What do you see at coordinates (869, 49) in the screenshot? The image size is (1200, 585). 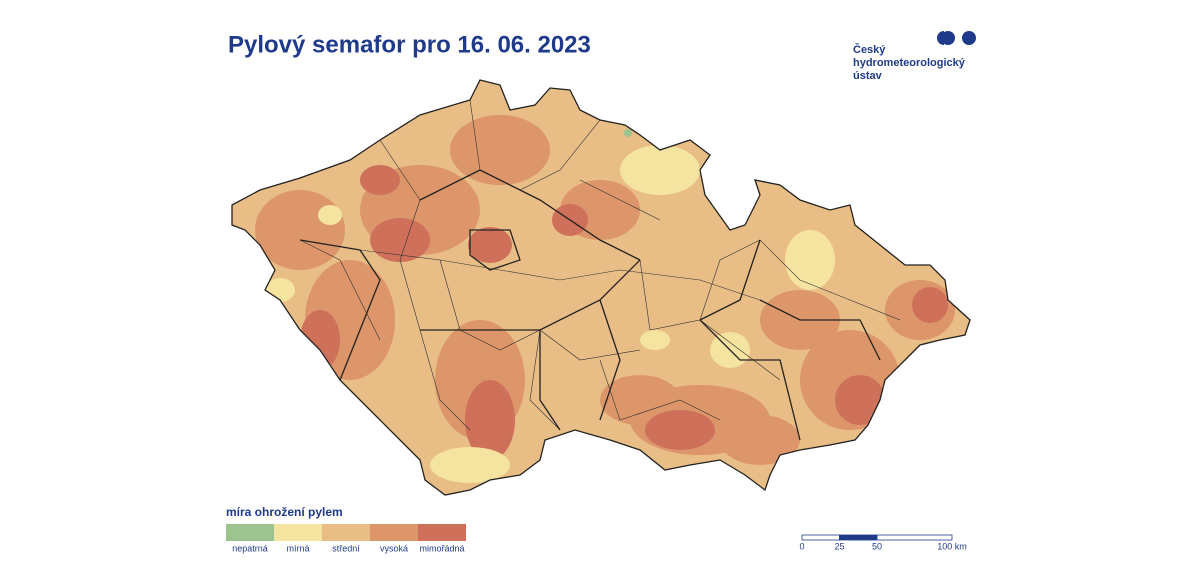 I see `logo-text: Český` at bounding box center [869, 49].